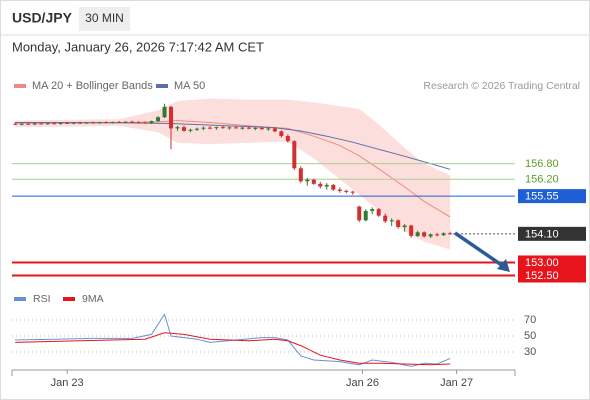  I want to click on y-tick-label: 70, so click(530, 320).